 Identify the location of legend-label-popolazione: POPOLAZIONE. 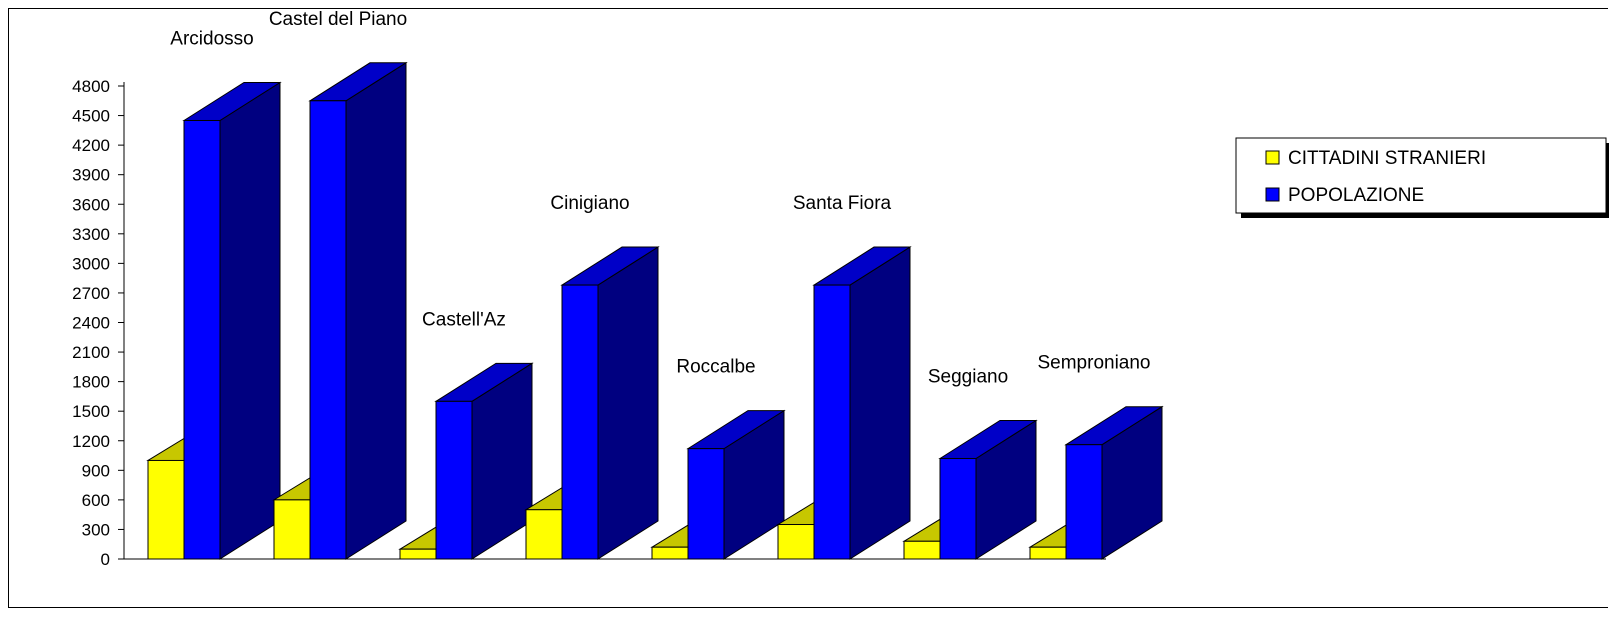
(1356, 195).